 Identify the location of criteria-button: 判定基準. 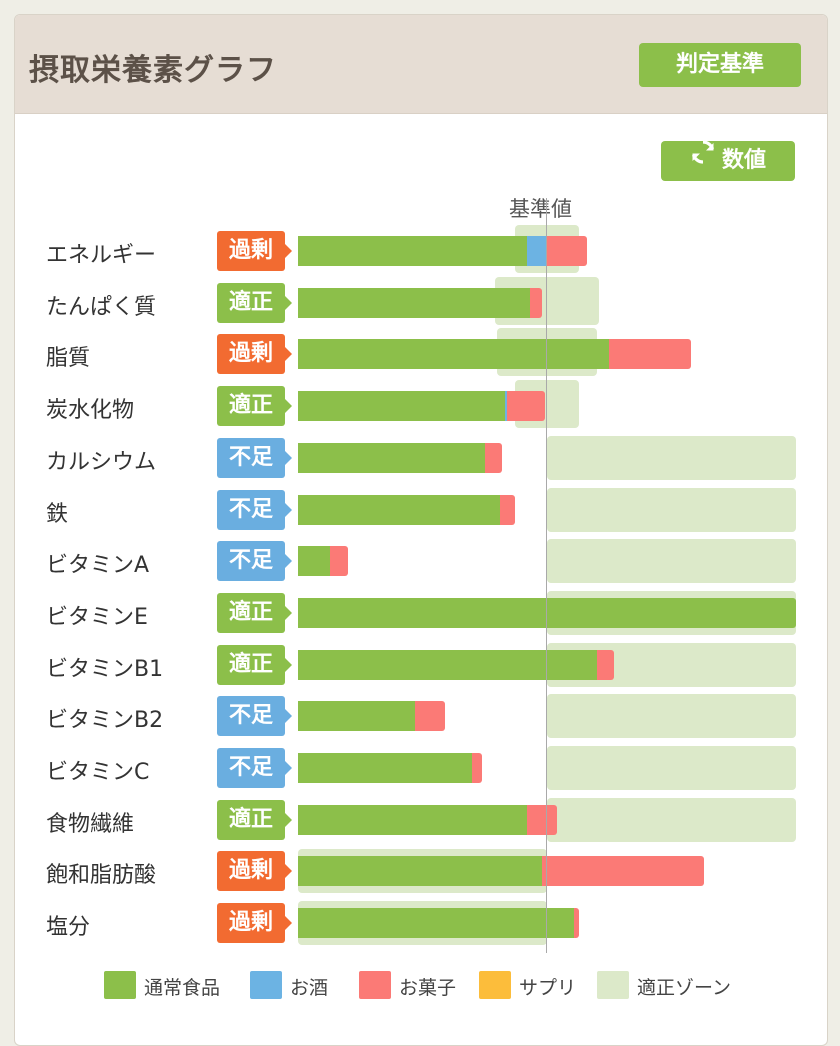
(720, 65).